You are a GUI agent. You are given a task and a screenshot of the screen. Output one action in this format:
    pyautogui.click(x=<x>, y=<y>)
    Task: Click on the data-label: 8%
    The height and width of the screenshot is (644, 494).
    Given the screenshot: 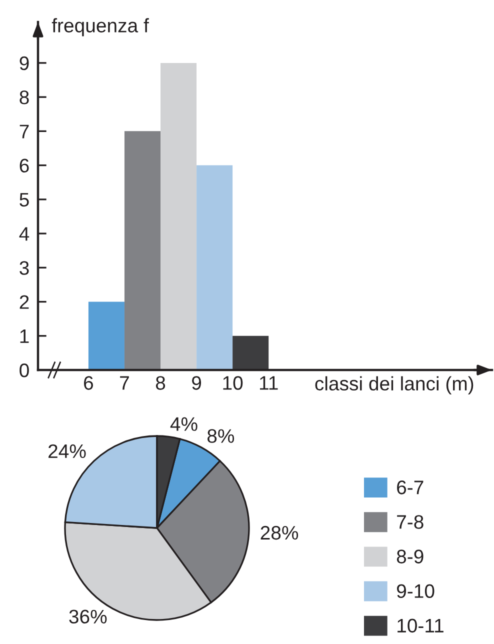 What is the action you would take?
    pyautogui.click(x=220, y=436)
    